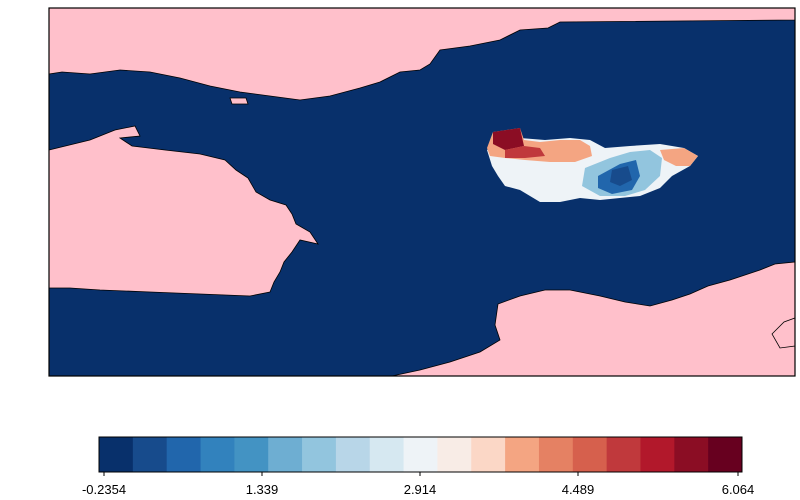  Describe the element at coordinates (621, 176) in the screenshot. I see `patch-deepblue-core` at that location.